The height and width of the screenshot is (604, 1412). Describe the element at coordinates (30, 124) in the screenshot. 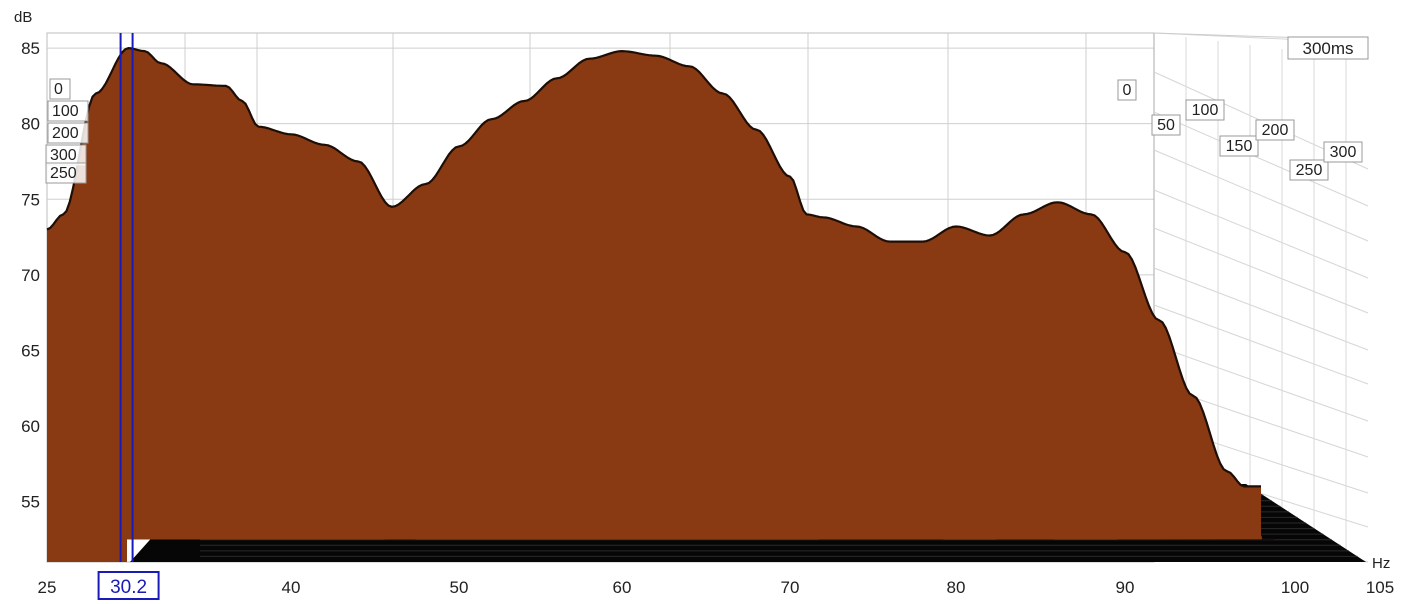

I see `y-tick-label: 80` at that location.